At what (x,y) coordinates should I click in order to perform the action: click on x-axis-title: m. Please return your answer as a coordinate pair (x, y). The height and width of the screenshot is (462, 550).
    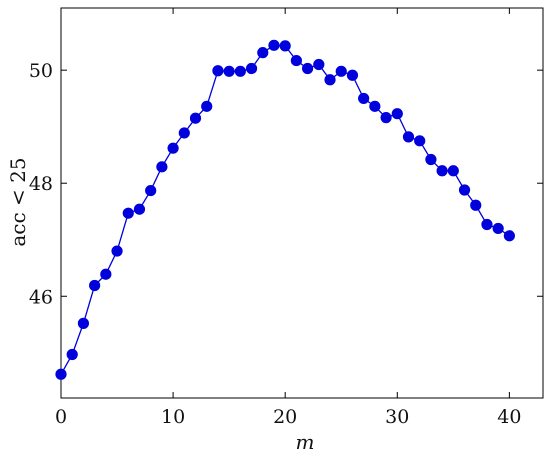
    Looking at the image, I should click on (305, 442).